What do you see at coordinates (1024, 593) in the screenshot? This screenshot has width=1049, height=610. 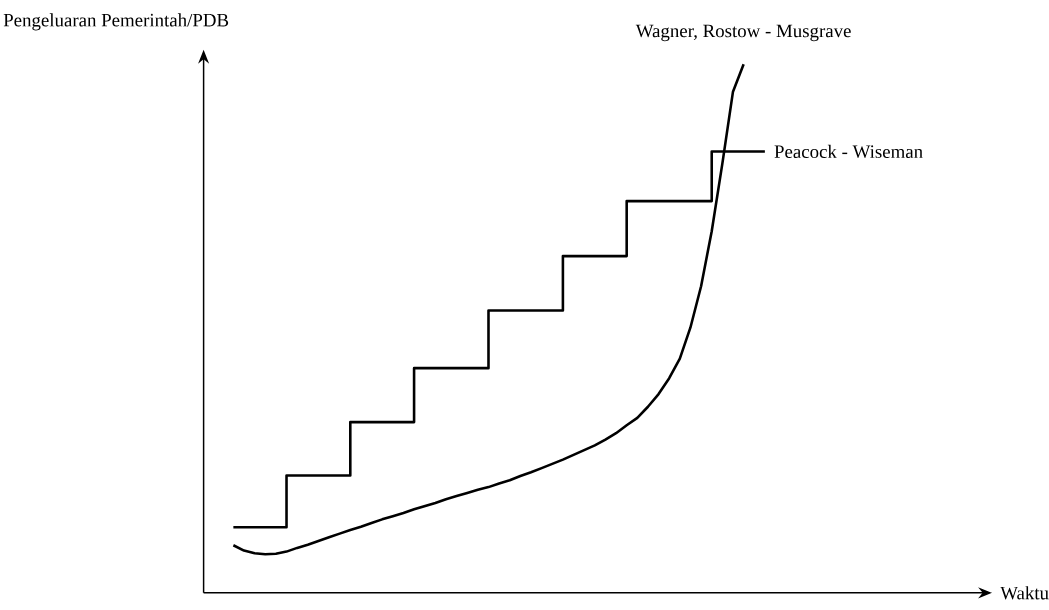 I see `text: Waktu` at bounding box center [1024, 593].